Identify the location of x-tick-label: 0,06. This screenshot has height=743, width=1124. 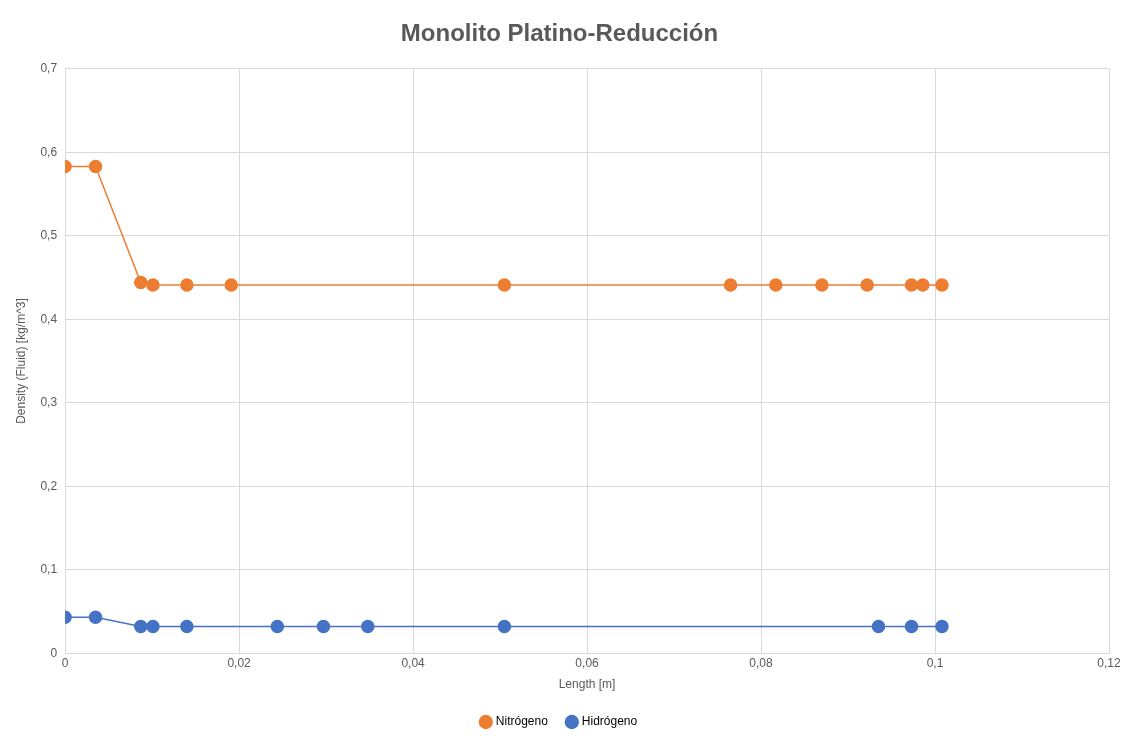
(587, 662).